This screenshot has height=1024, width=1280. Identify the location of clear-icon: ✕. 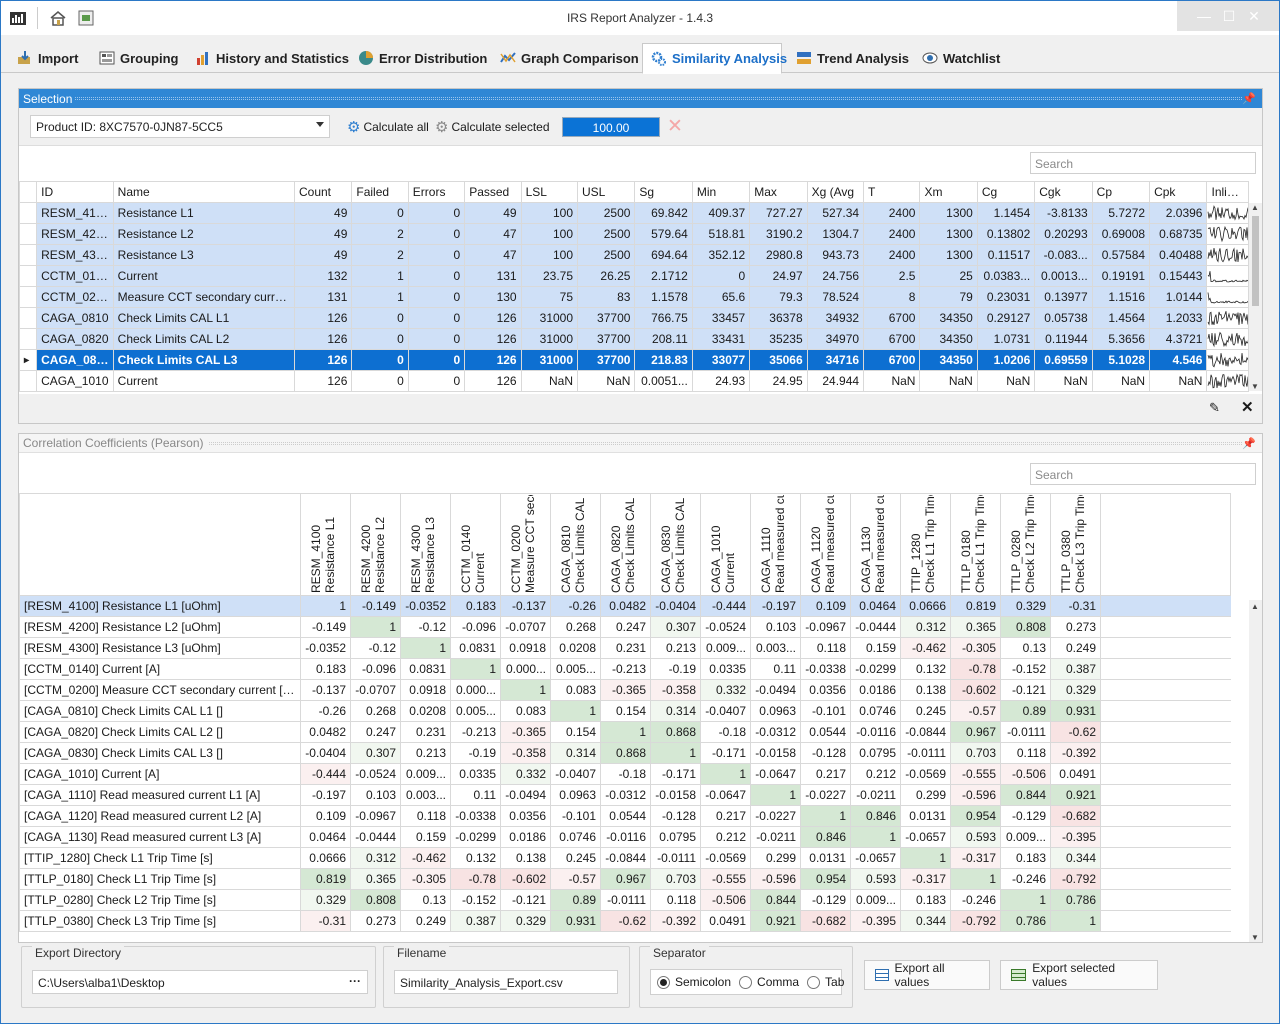
(1247, 407).